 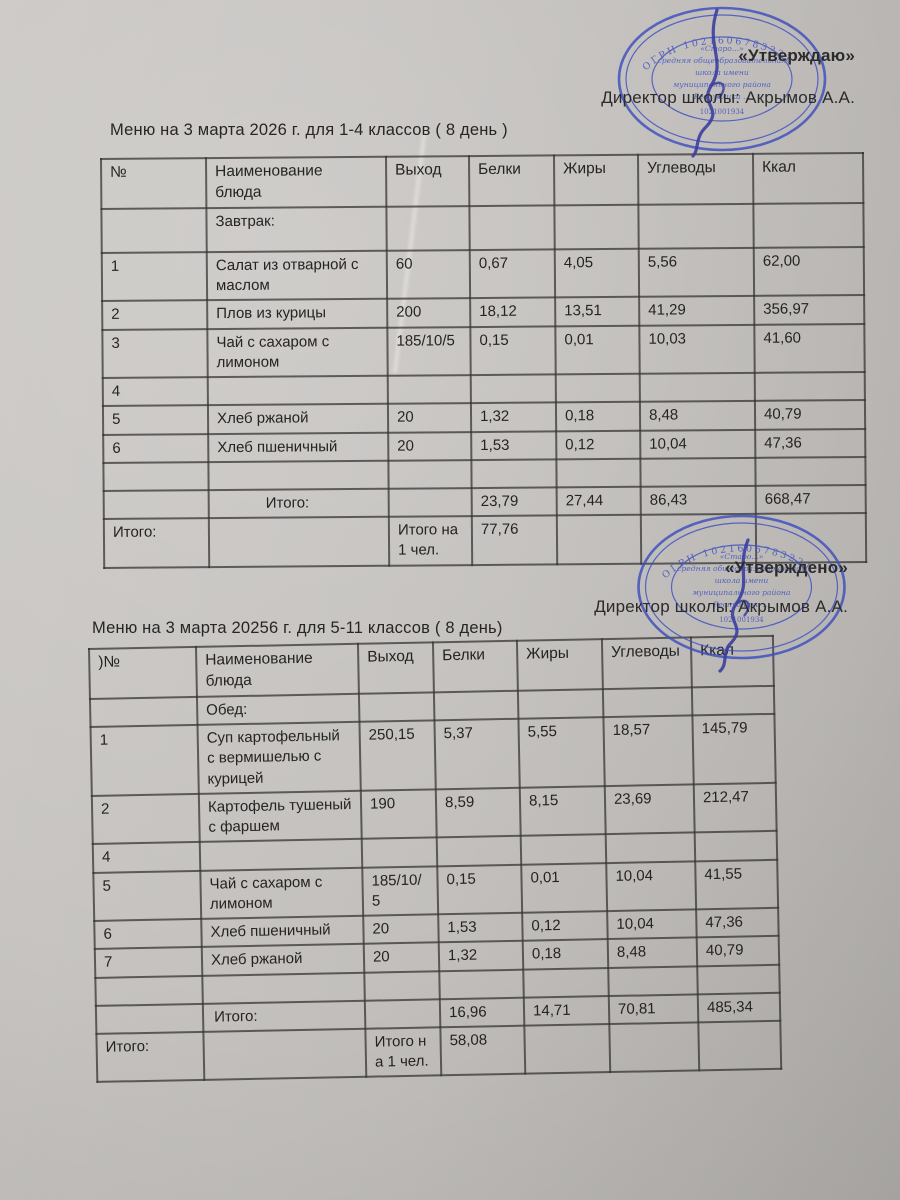 What do you see at coordinates (810, 443) in the screenshot?
I see `cell-kcal: 47,36` at bounding box center [810, 443].